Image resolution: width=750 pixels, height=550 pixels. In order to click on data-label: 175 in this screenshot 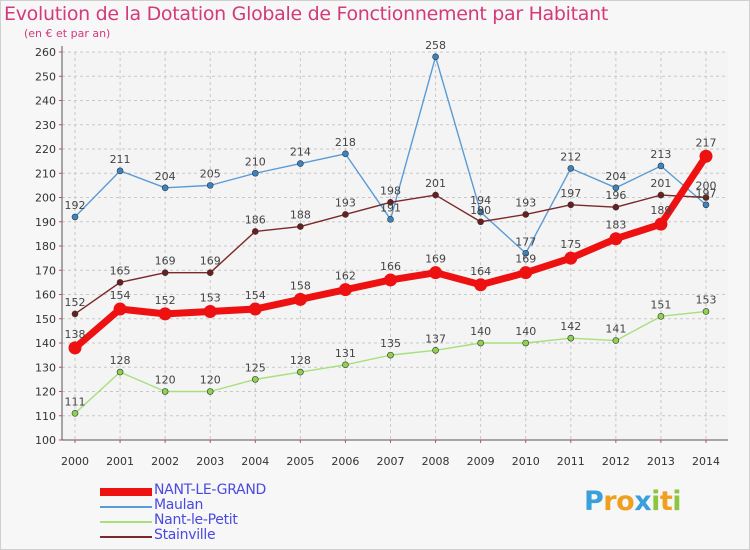, I will do `click(570, 244)`.